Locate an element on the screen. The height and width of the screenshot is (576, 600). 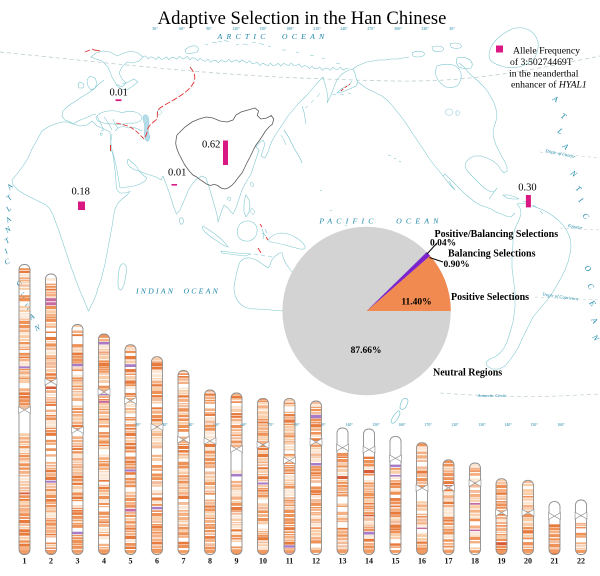
svg-text: 60° is located at coordinates (182, 28).